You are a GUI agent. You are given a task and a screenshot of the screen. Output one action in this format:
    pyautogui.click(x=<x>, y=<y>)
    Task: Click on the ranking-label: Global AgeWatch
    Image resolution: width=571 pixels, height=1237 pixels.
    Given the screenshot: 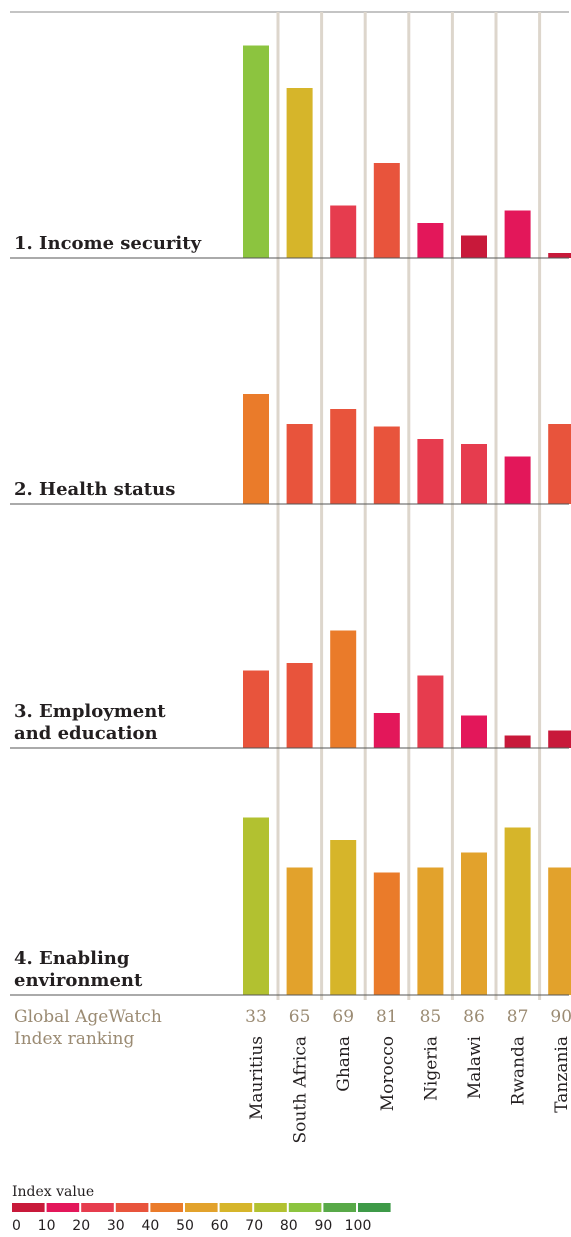 What is the action you would take?
    pyautogui.click(x=88, y=1017)
    